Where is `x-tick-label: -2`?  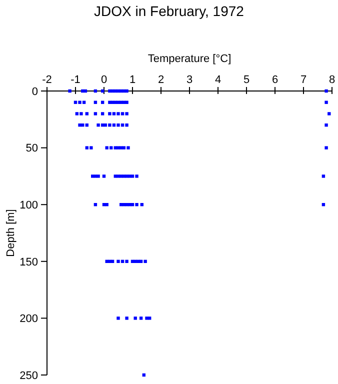 x-tick-label: -2 is located at coordinates (47, 80).